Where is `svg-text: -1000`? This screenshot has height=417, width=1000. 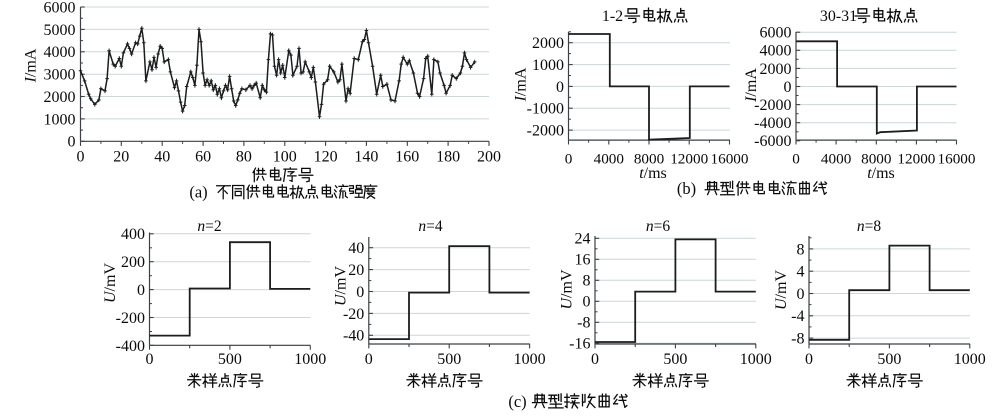 svg-text: -1000 is located at coordinates (545, 109).